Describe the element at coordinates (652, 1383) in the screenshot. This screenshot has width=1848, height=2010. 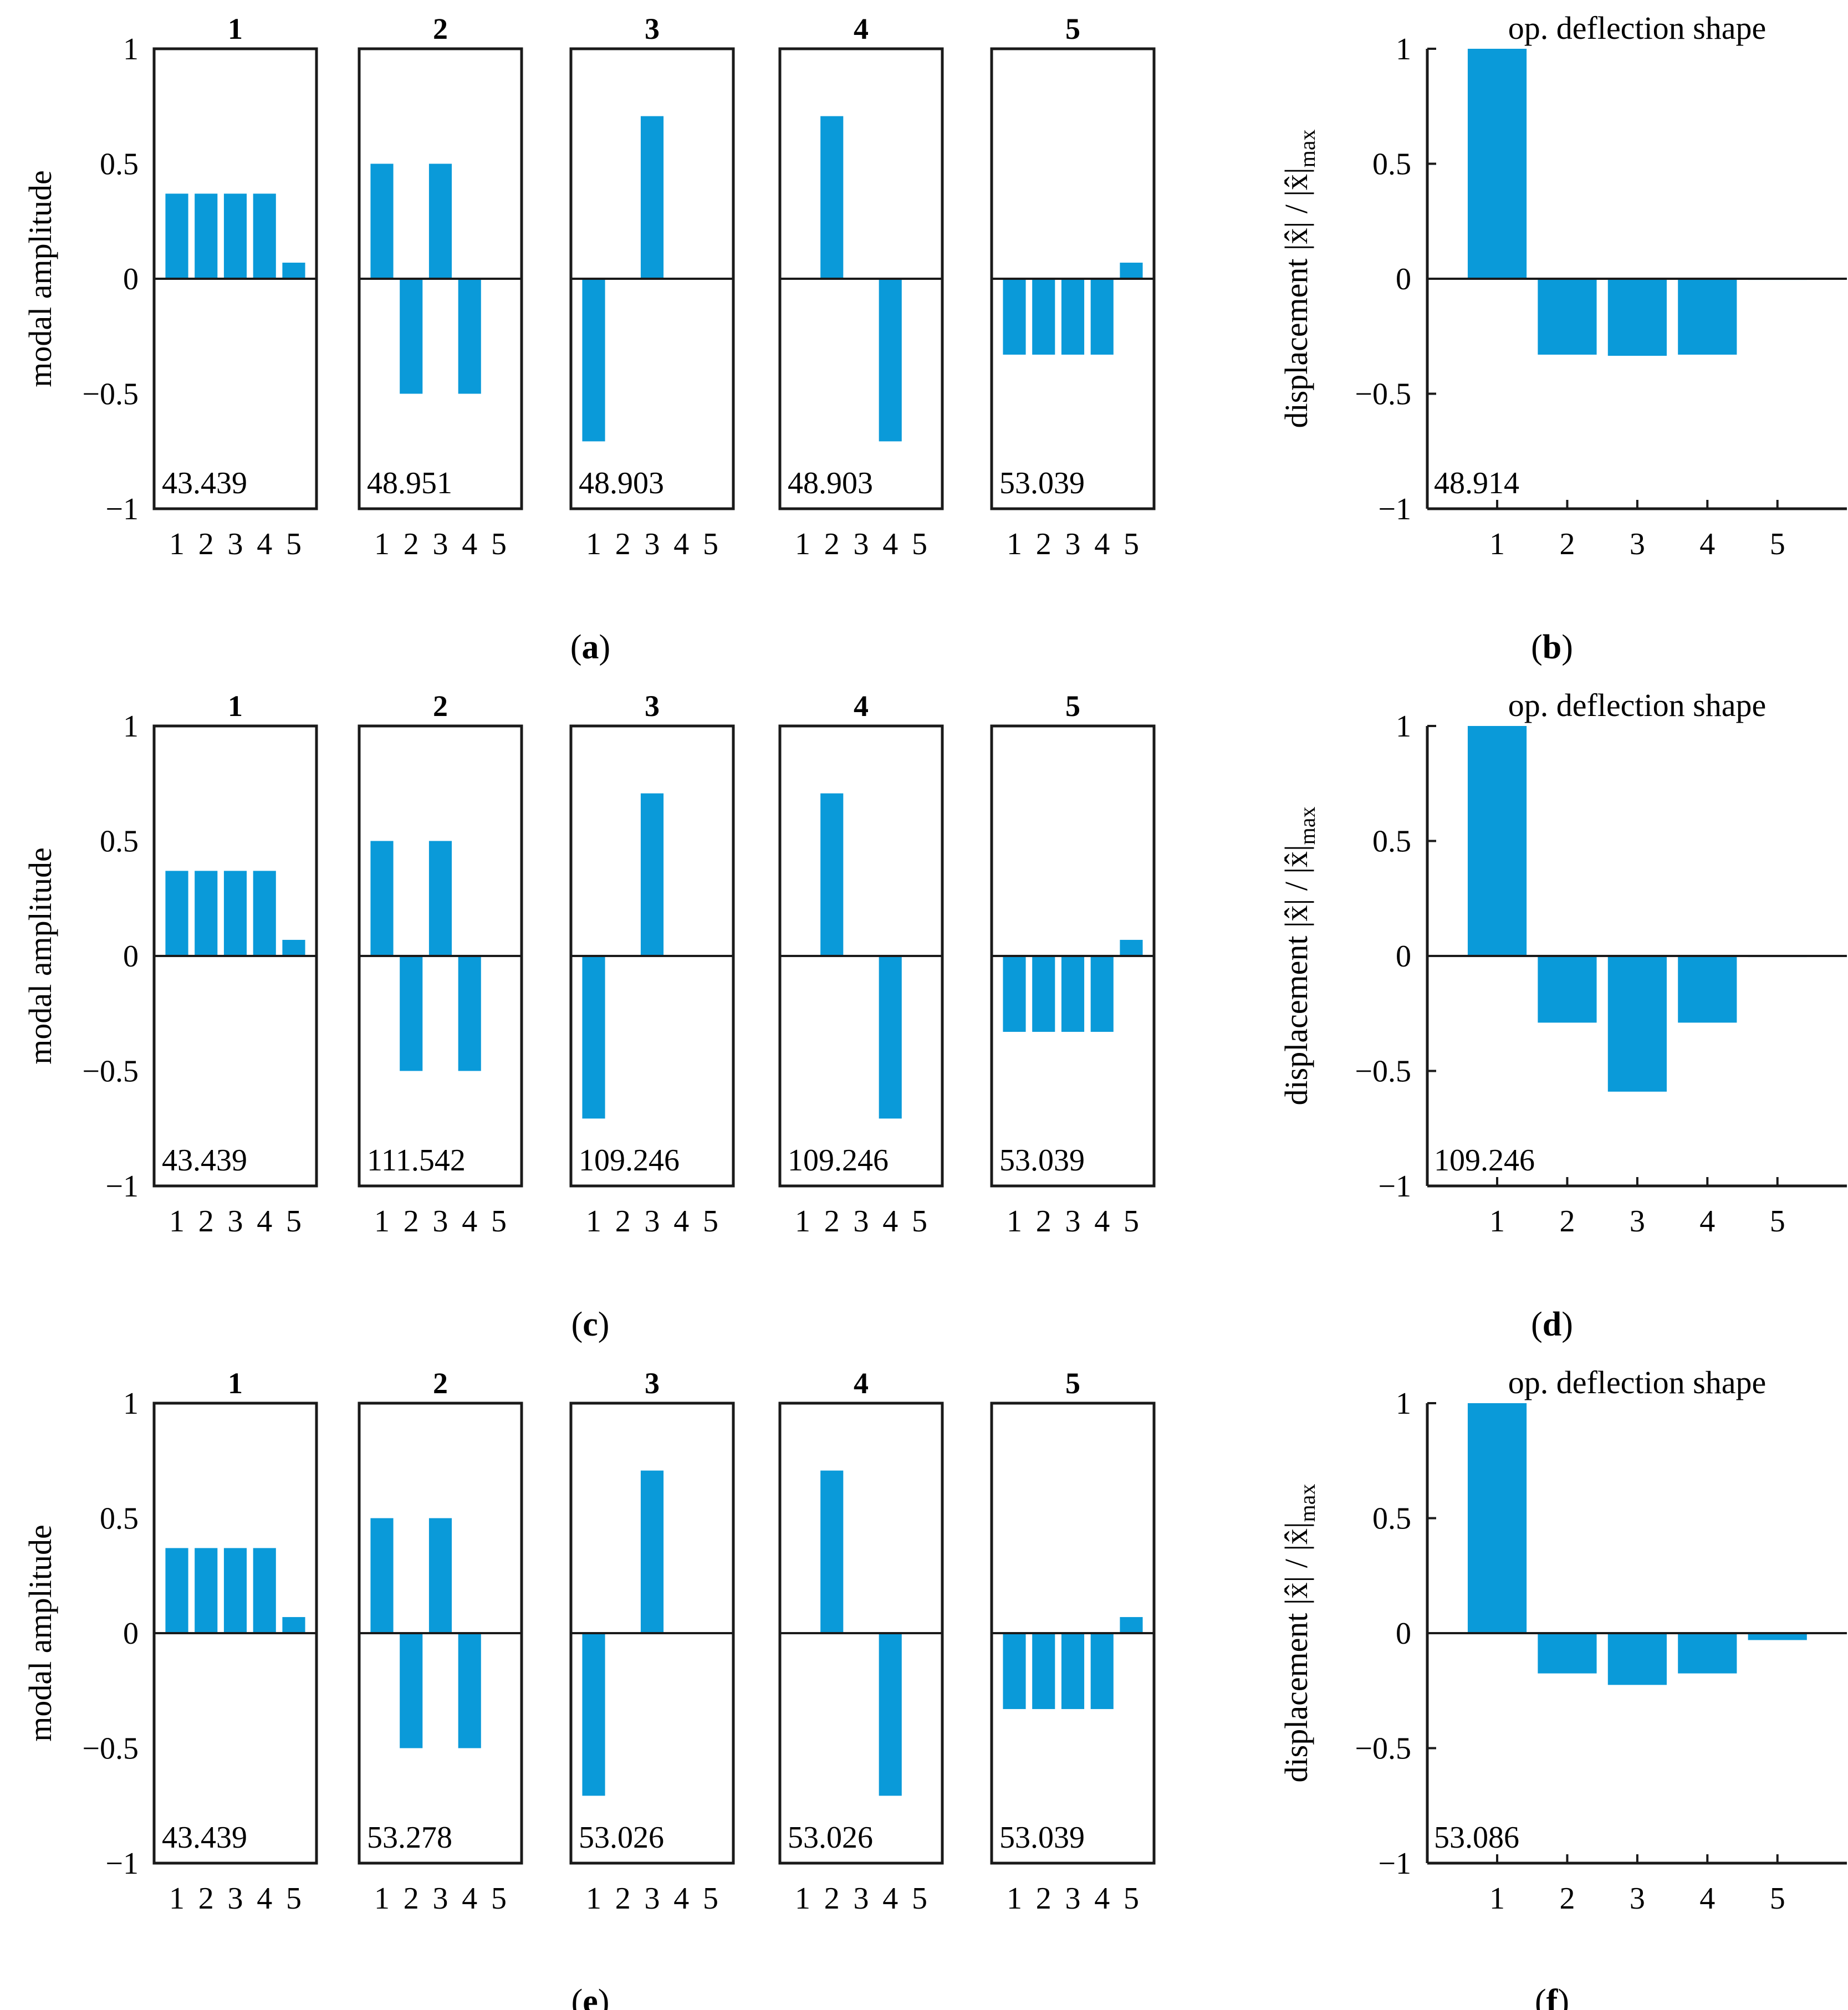
I see `panel-title: 3` at that location.